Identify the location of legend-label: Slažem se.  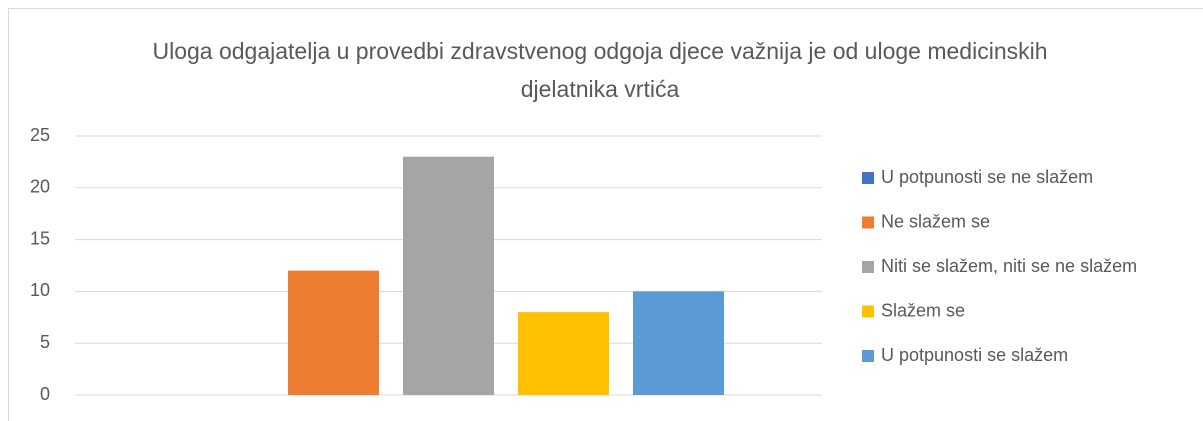
(923, 310).